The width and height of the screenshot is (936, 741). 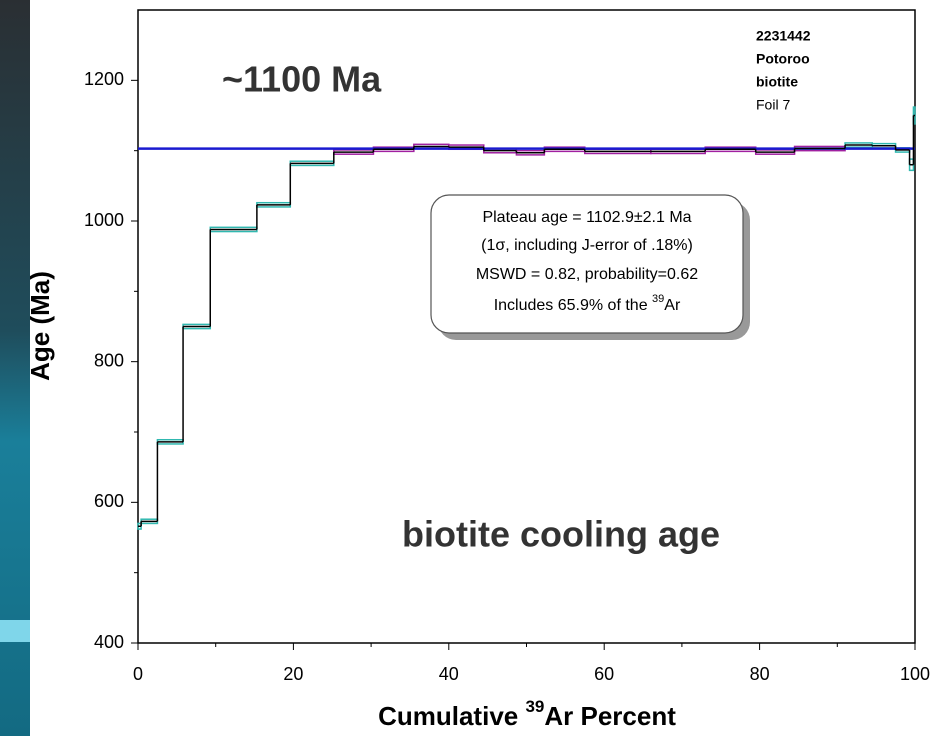 I want to click on y-tick-label: 1200, so click(x=104, y=79).